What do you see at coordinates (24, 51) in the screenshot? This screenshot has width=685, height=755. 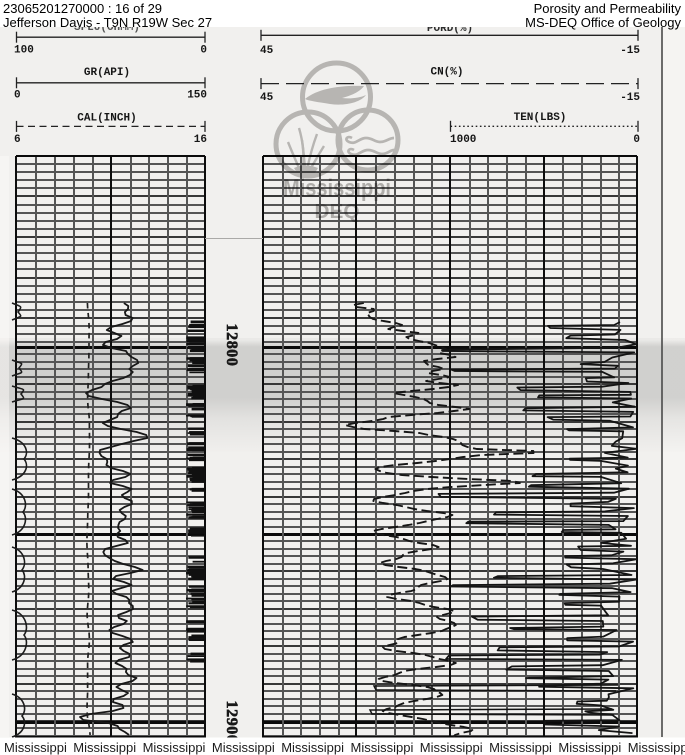 I see `svg-text: 100` at bounding box center [24, 51].